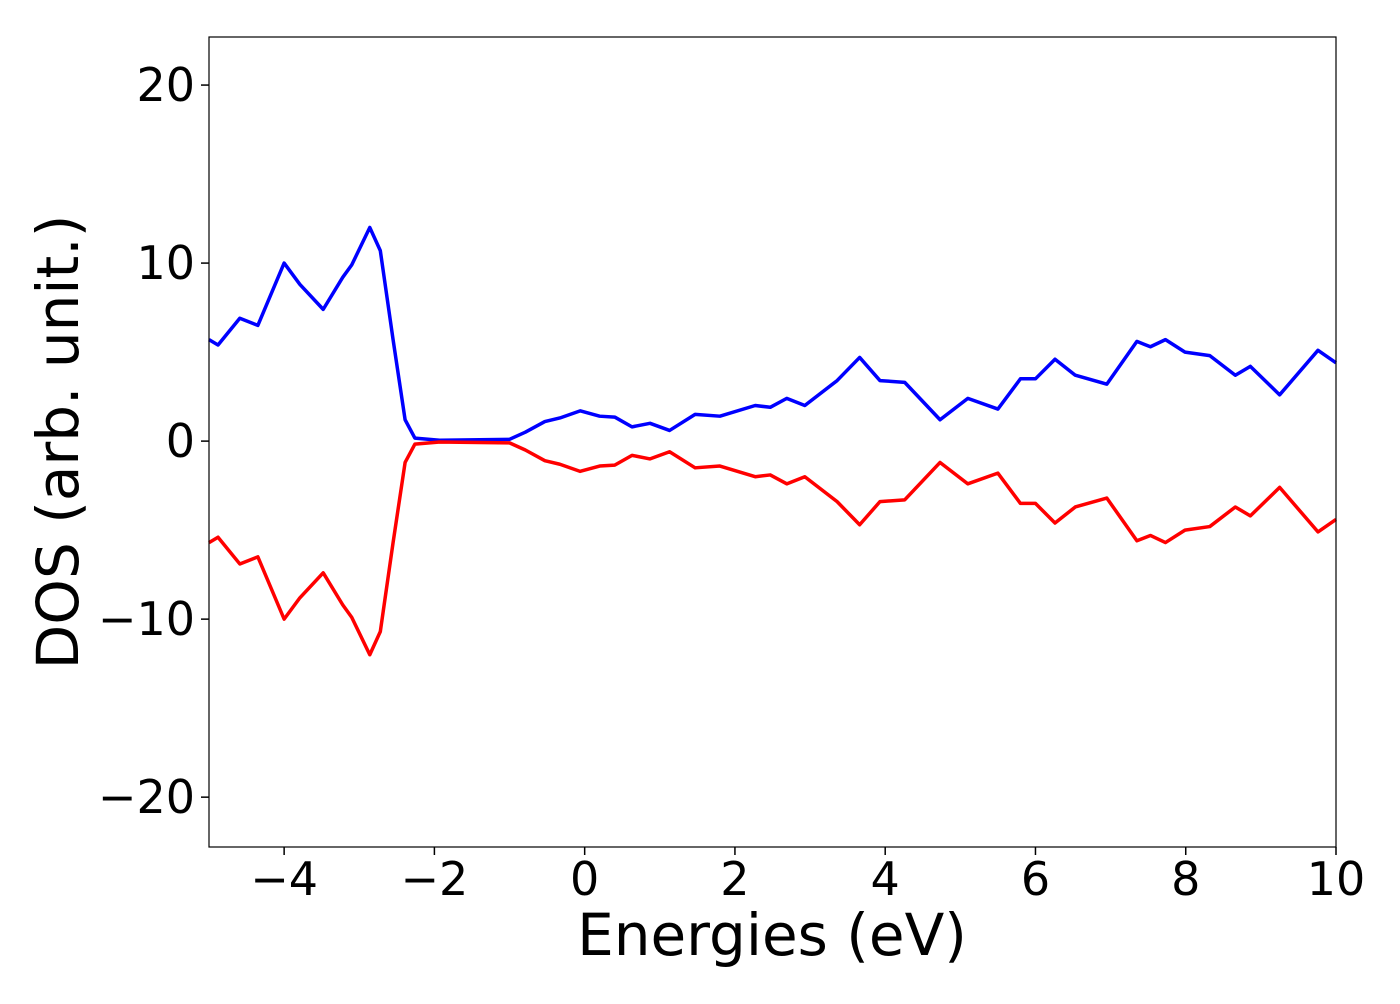 The height and width of the screenshot is (1004, 1400). I want to click on x-tick-label: −4, so click(284, 879).